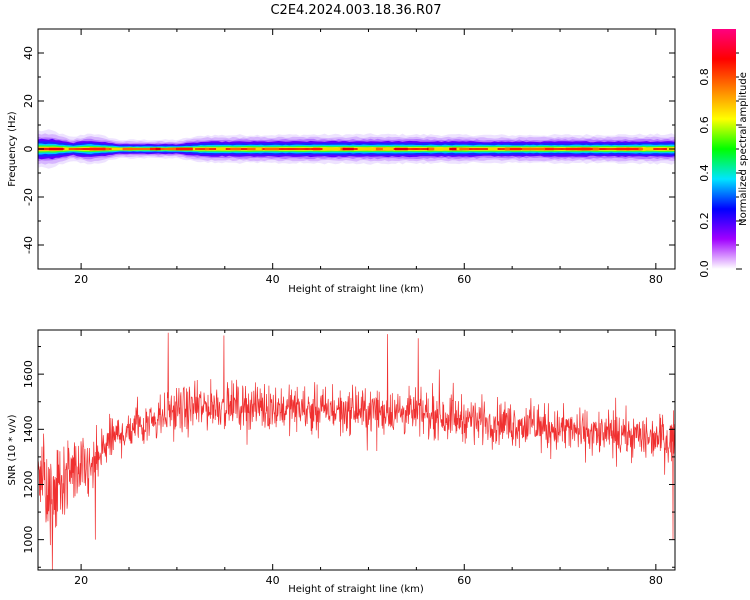 The height and width of the screenshot is (600, 750). I want to click on spectrogram-x-tick-label: 60, so click(464, 279).